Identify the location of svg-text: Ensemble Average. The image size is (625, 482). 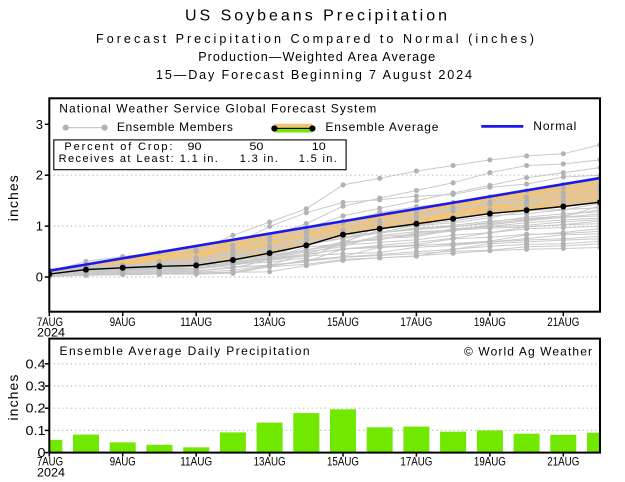
(381, 127).